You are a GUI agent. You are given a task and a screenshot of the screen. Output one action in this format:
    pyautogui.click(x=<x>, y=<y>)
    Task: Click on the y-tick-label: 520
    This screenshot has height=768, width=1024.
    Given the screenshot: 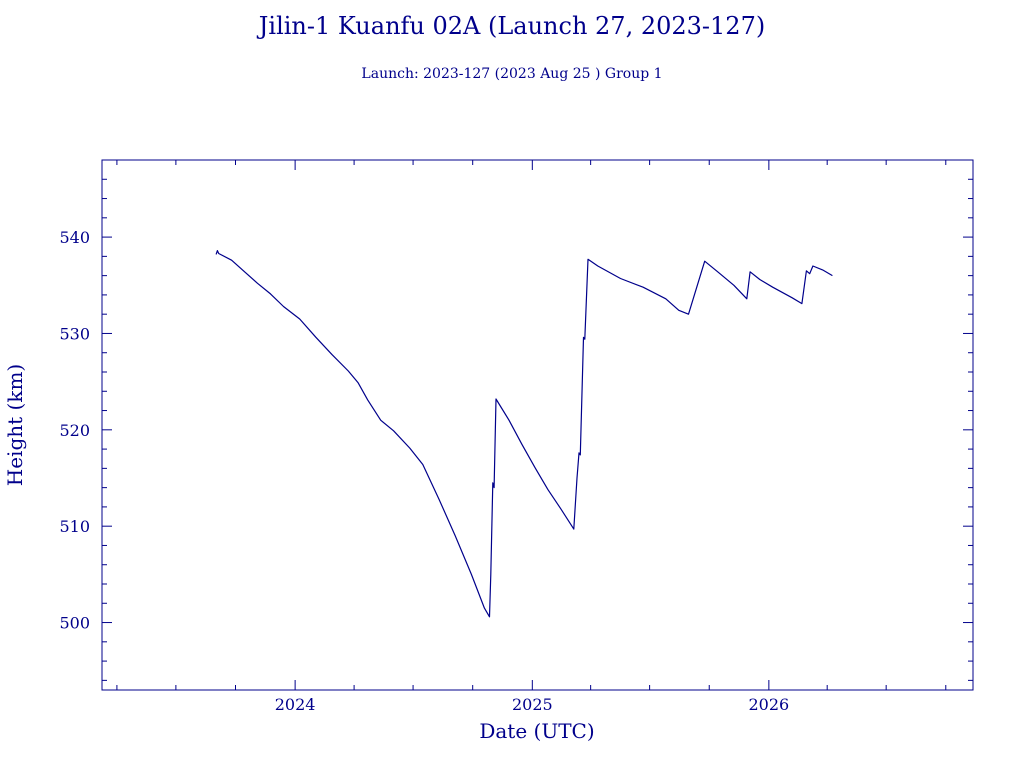 What is the action you would take?
    pyautogui.click(x=74, y=430)
    